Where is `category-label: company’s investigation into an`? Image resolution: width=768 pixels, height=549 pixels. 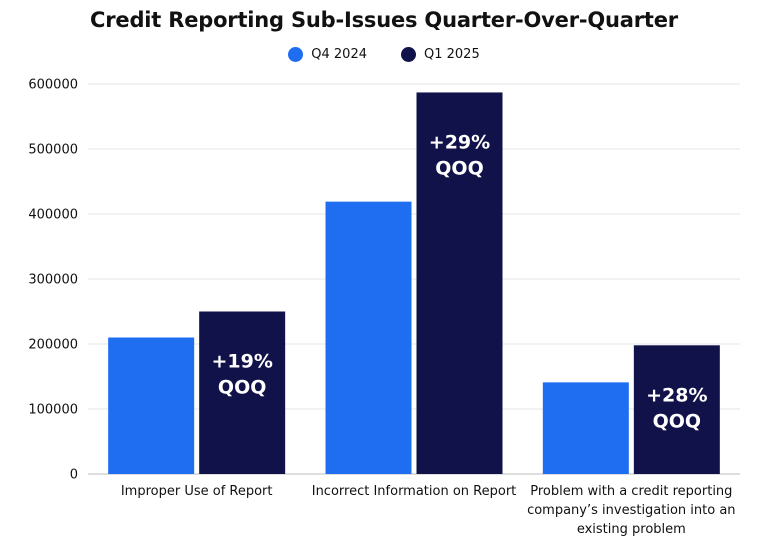
category-label: company’s investigation into an is located at coordinates (631, 510).